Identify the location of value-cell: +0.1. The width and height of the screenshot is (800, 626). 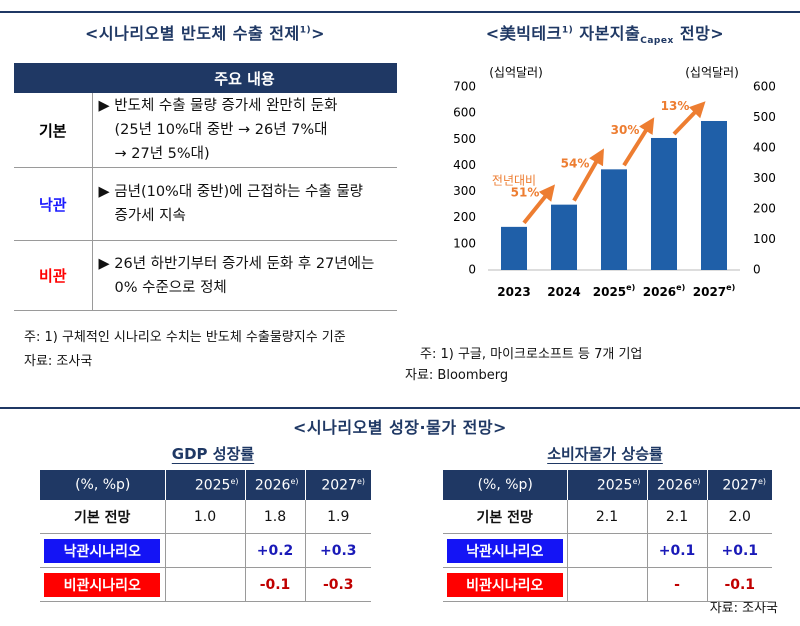
(676, 550).